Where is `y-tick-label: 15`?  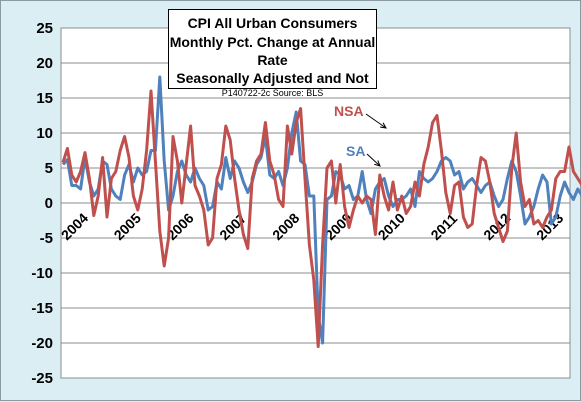 y-tick-label: 15 is located at coordinates (44, 98).